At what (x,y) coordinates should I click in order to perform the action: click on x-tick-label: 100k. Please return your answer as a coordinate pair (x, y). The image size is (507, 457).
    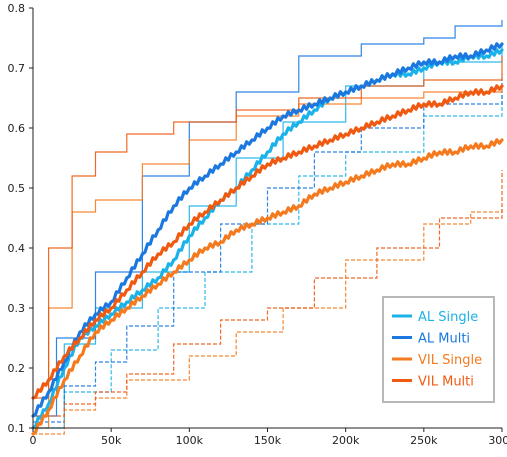
    Looking at the image, I should click on (190, 440).